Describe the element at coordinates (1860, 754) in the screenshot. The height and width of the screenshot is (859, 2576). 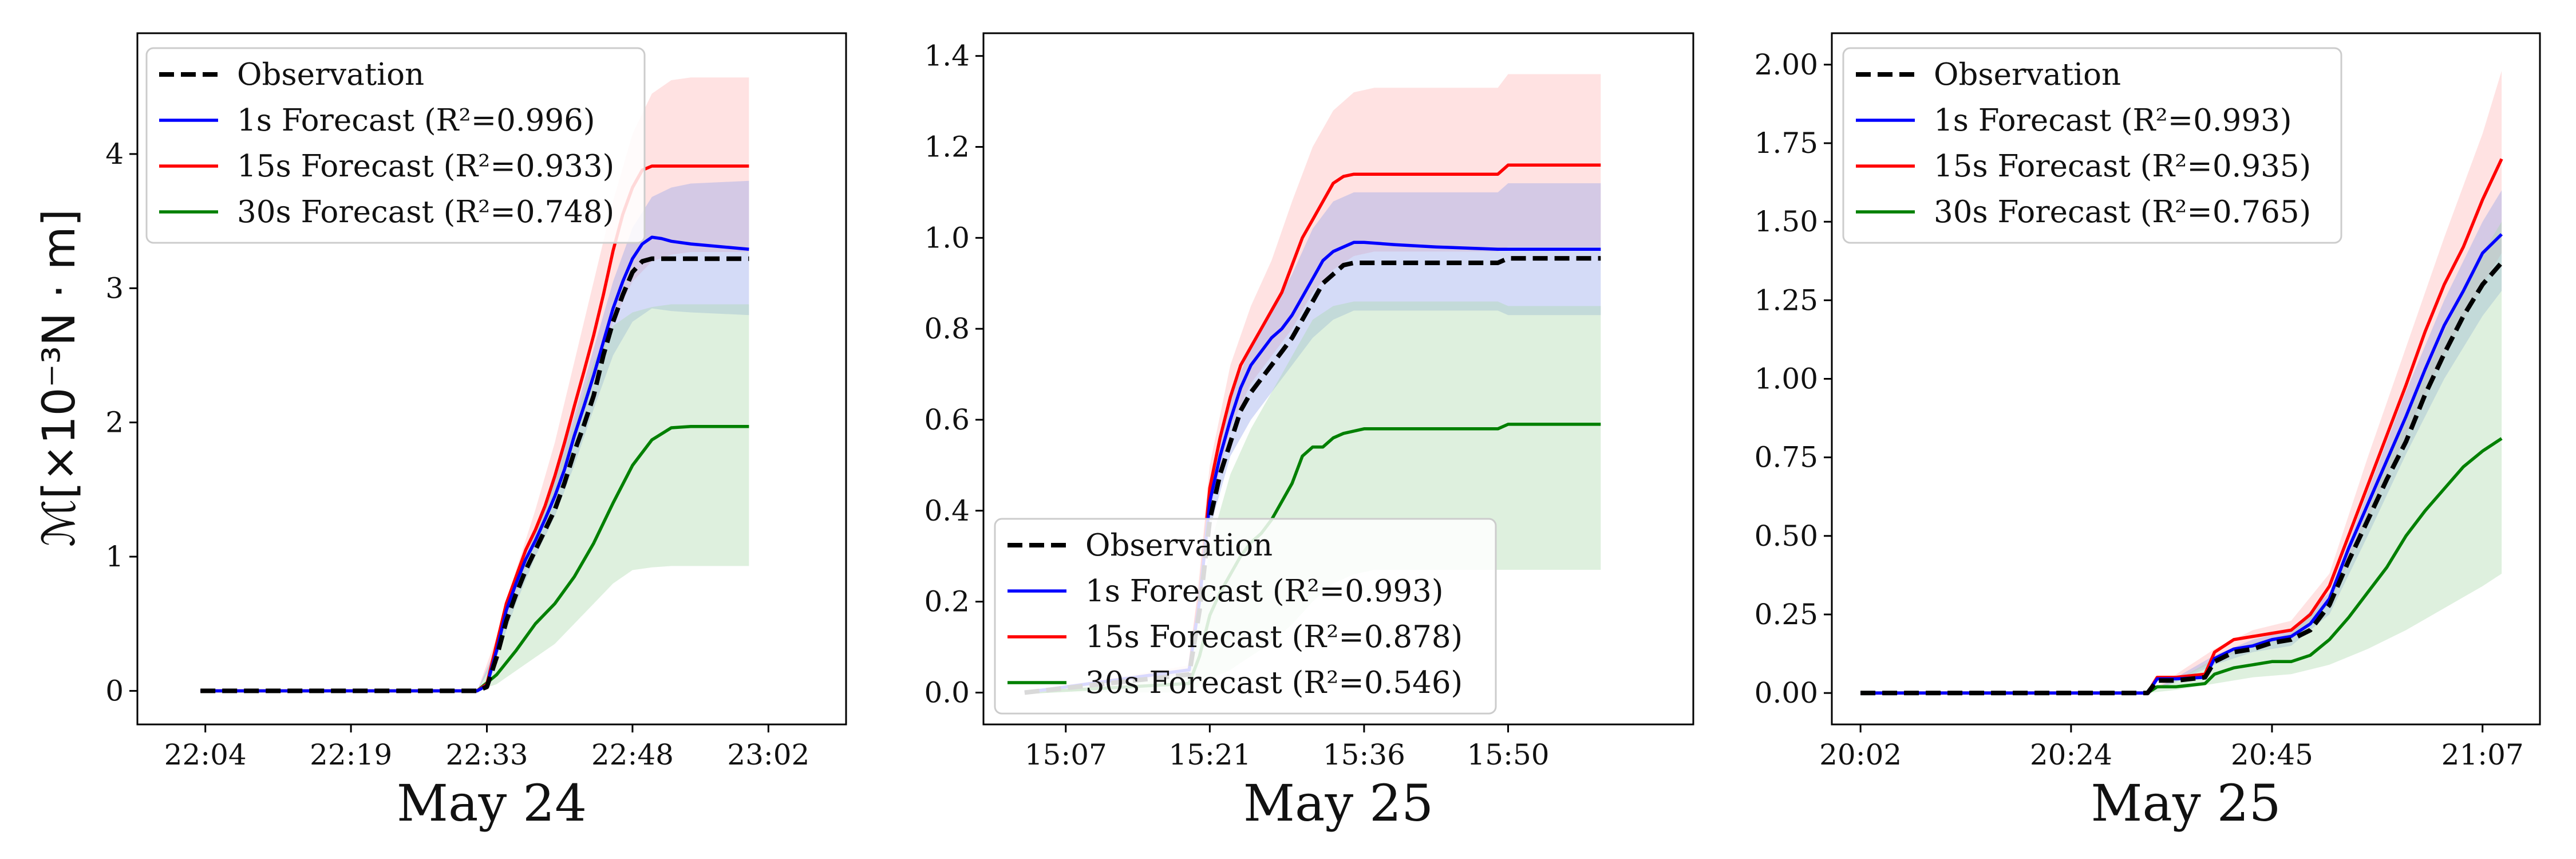
I see `x-tick-label: 20:02` at that location.